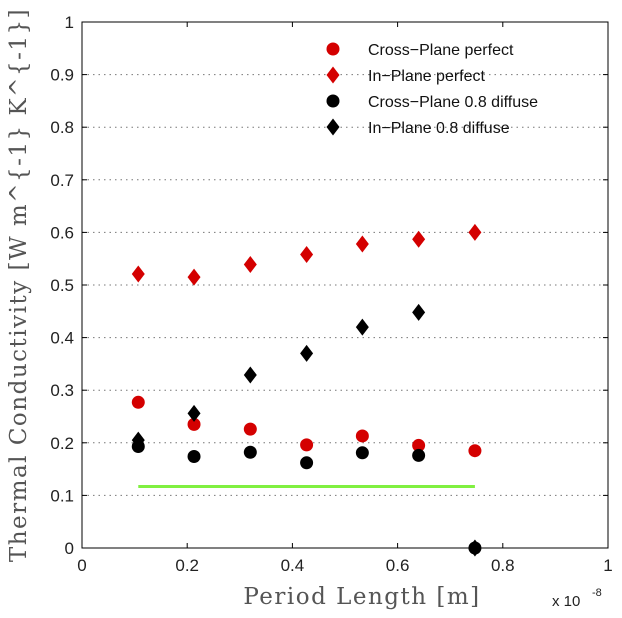  What do you see at coordinates (439, 128) in the screenshot?
I see `legend-label: In−Plane 0.8 diffuse` at bounding box center [439, 128].